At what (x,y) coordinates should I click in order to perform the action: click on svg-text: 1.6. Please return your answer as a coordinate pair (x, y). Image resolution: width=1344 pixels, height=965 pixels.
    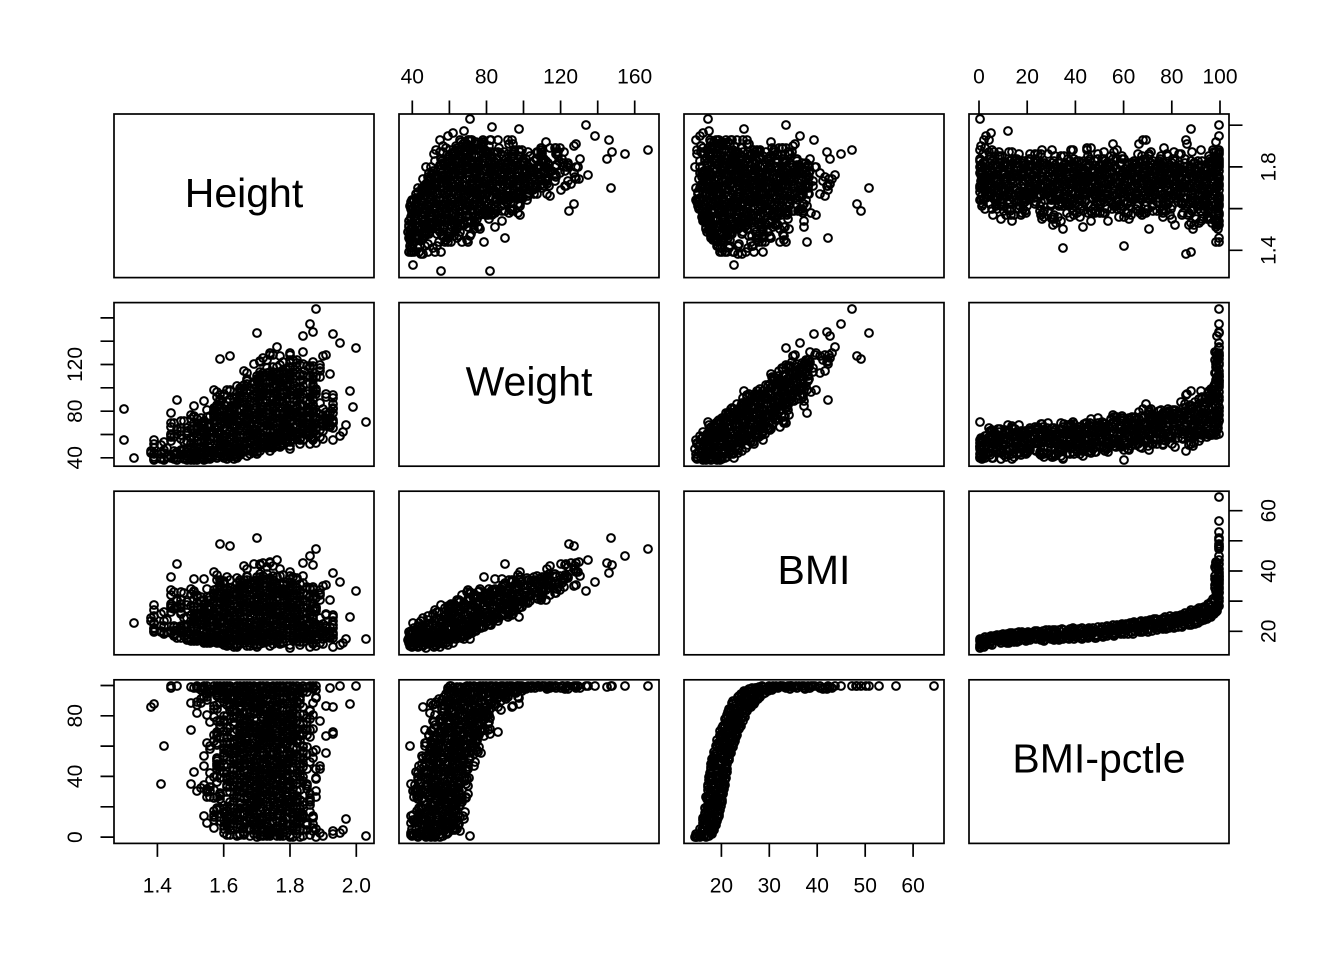
    Looking at the image, I should click on (223, 885).